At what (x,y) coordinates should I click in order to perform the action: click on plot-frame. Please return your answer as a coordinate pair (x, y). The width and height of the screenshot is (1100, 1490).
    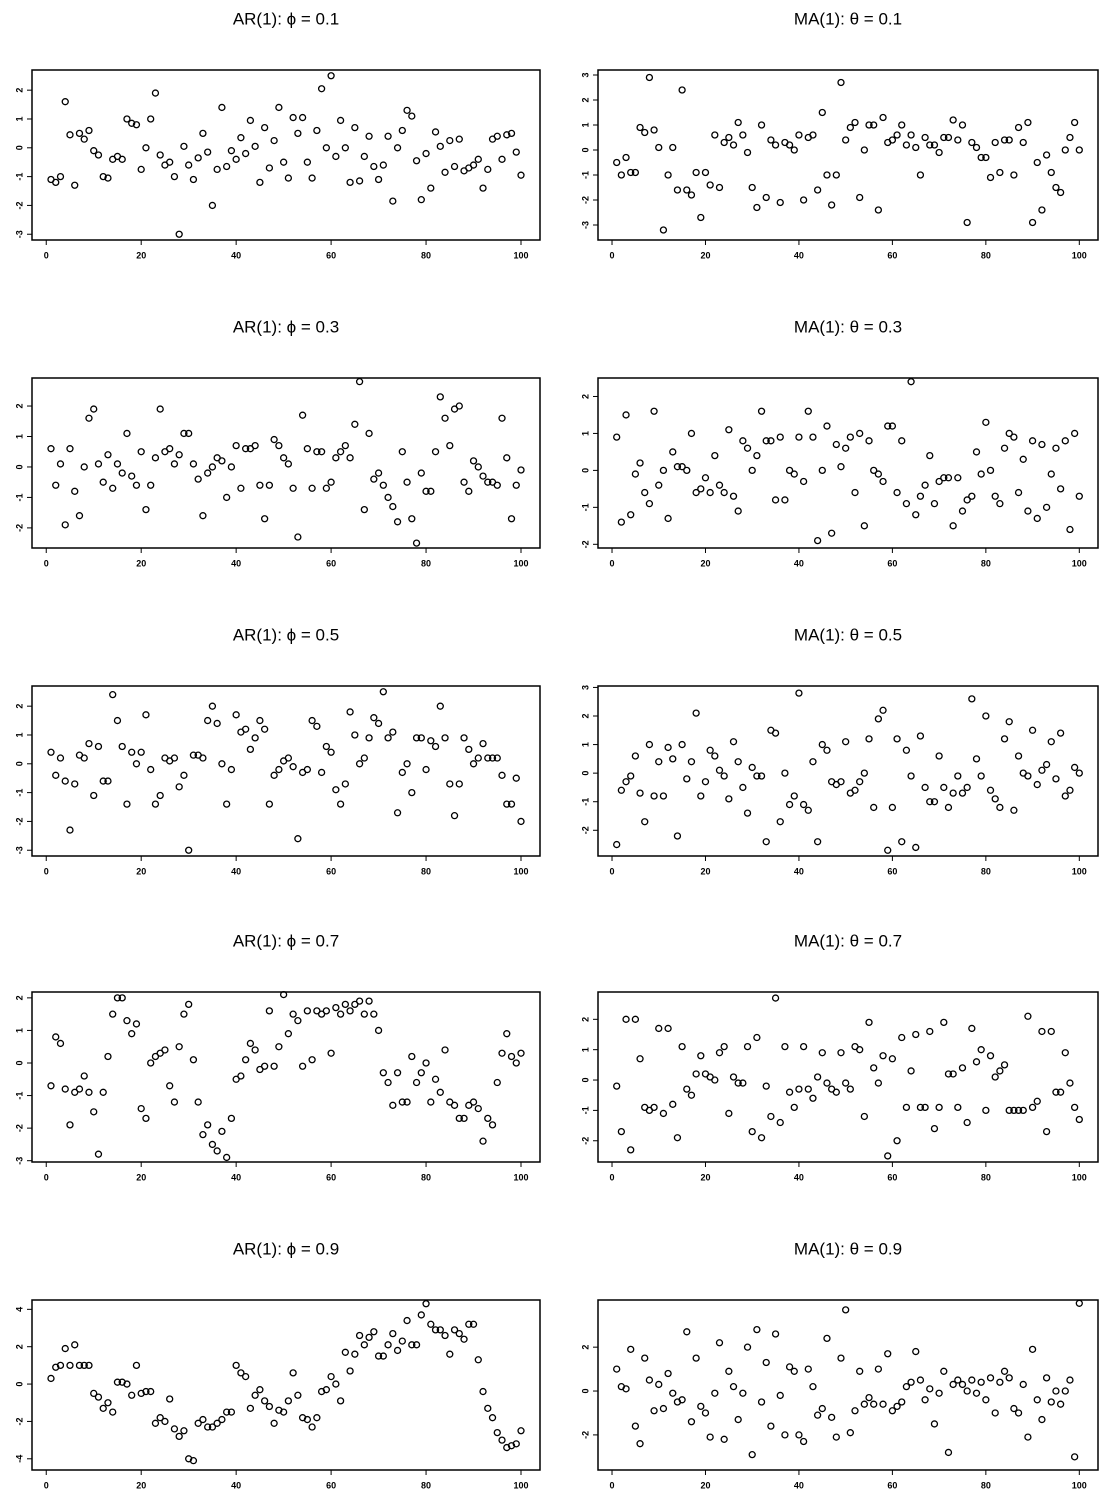
    Looking at the image, I should click on (848, 463).